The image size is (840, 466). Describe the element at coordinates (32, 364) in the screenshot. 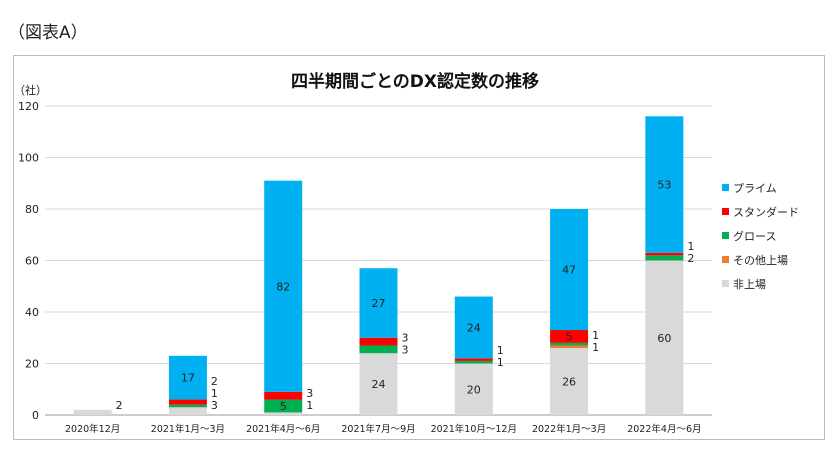

I see `y-tick-label: 20` at that location.